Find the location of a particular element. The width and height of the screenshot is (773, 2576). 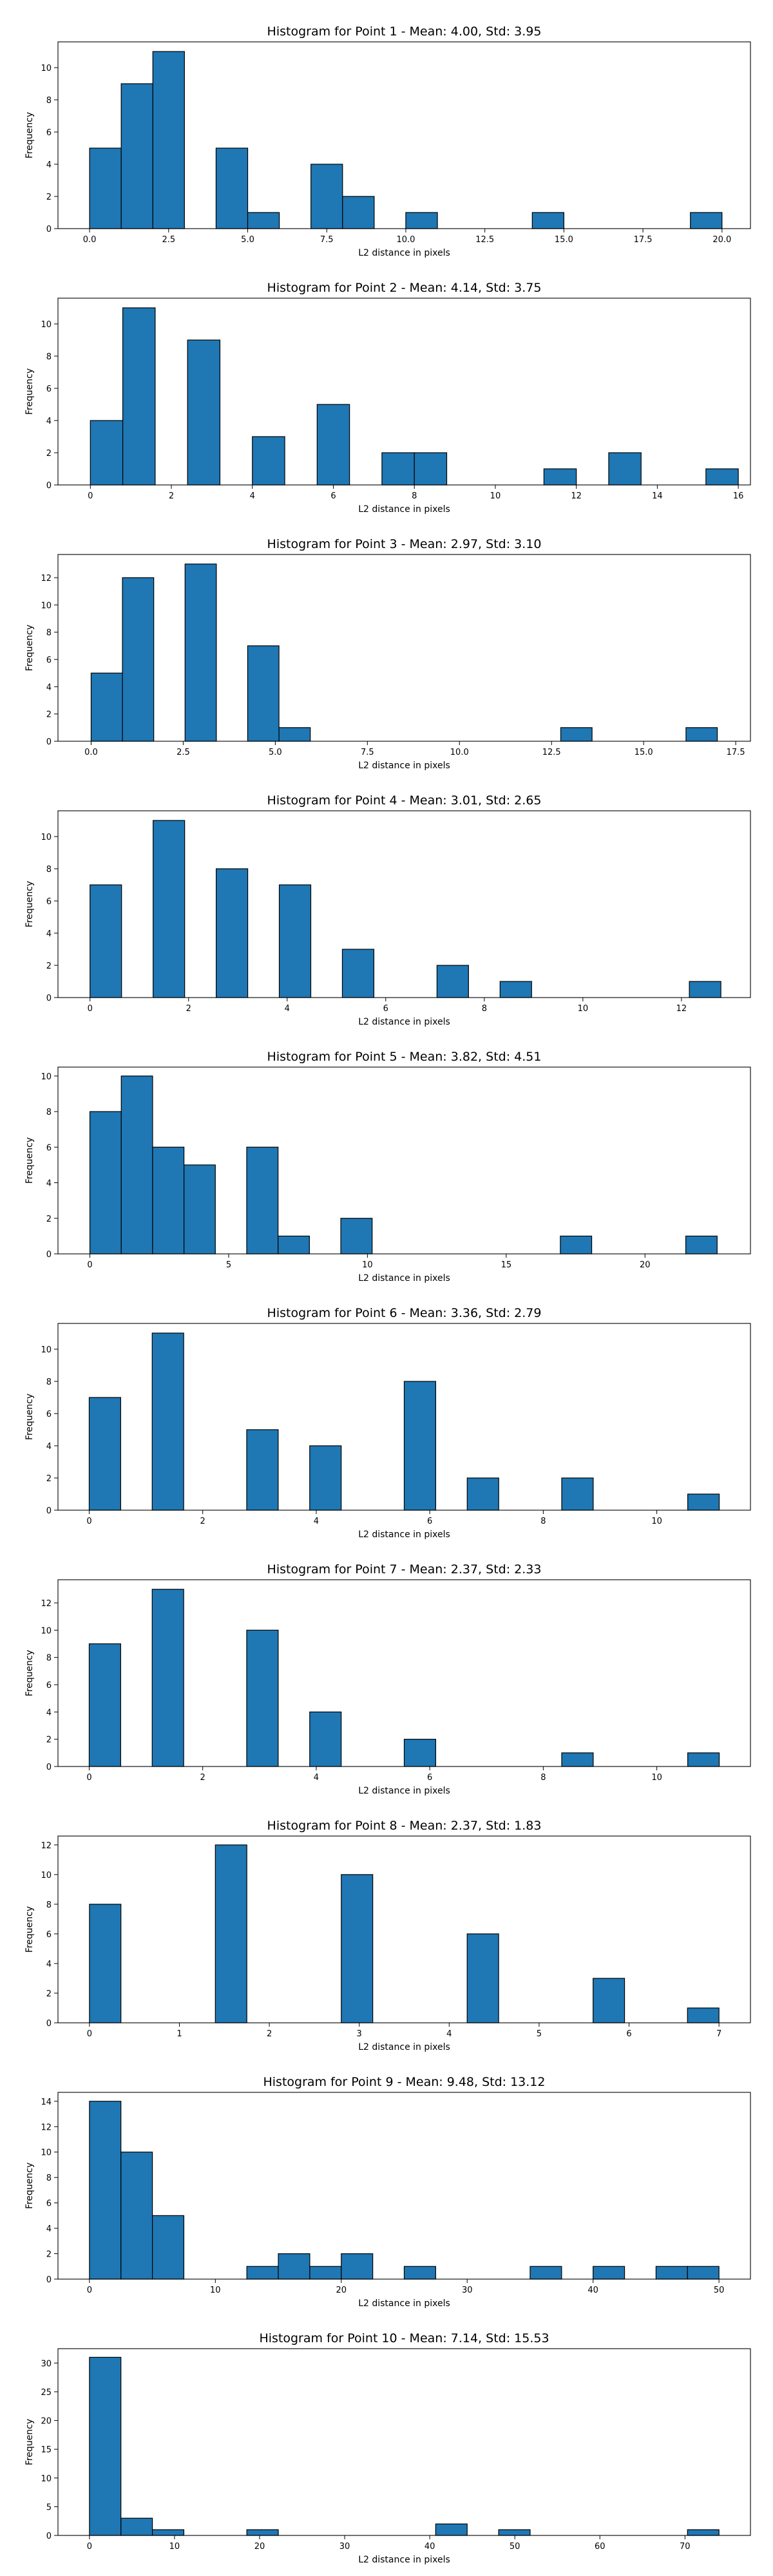

x-tick-label: 30 is located at coordinates (344, 2547).